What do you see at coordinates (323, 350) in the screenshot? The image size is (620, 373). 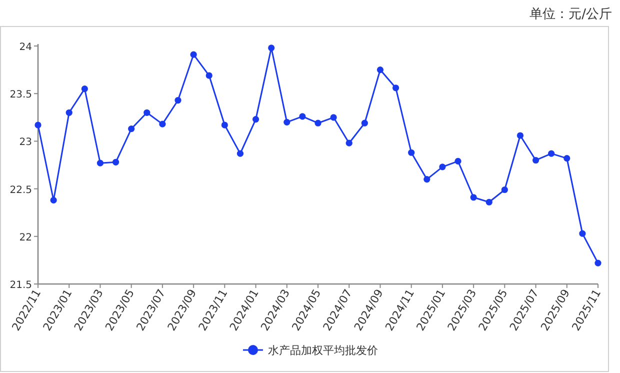 I see `legend-label: 水产品加权平均批发价` at bounding box center [323, 350].